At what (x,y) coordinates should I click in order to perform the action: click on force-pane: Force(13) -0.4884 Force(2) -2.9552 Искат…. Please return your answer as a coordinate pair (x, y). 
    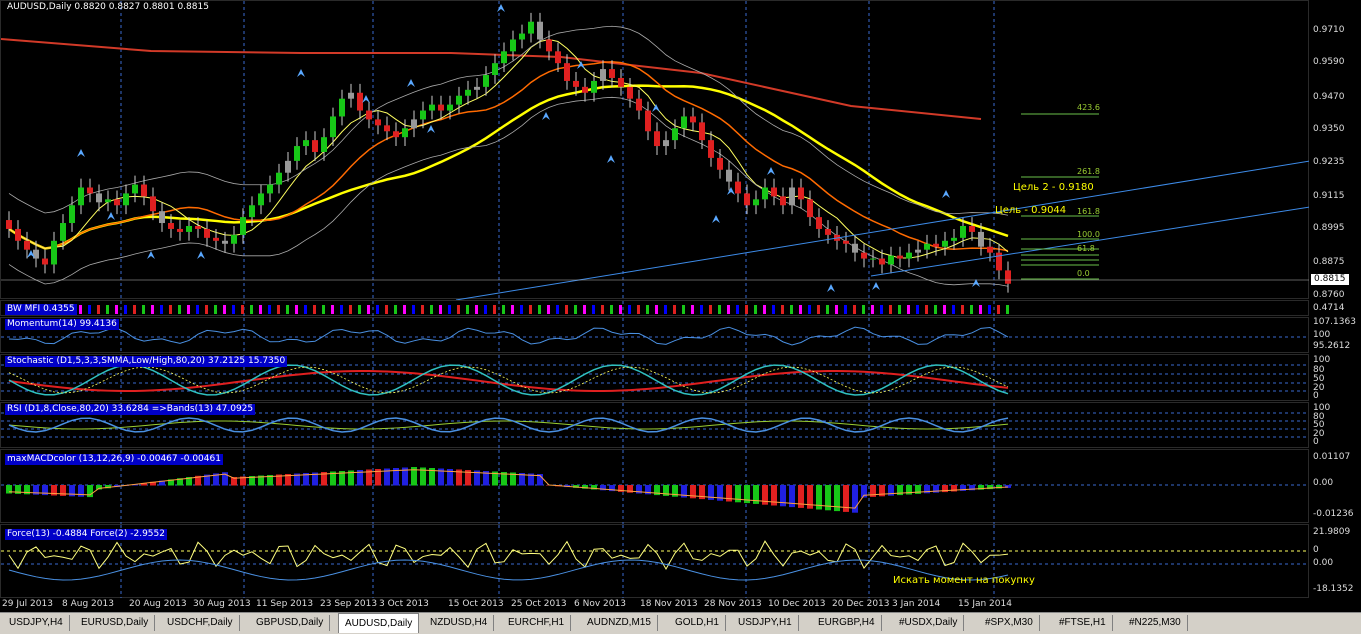
    Looking at the image, I should click on (655, 561).